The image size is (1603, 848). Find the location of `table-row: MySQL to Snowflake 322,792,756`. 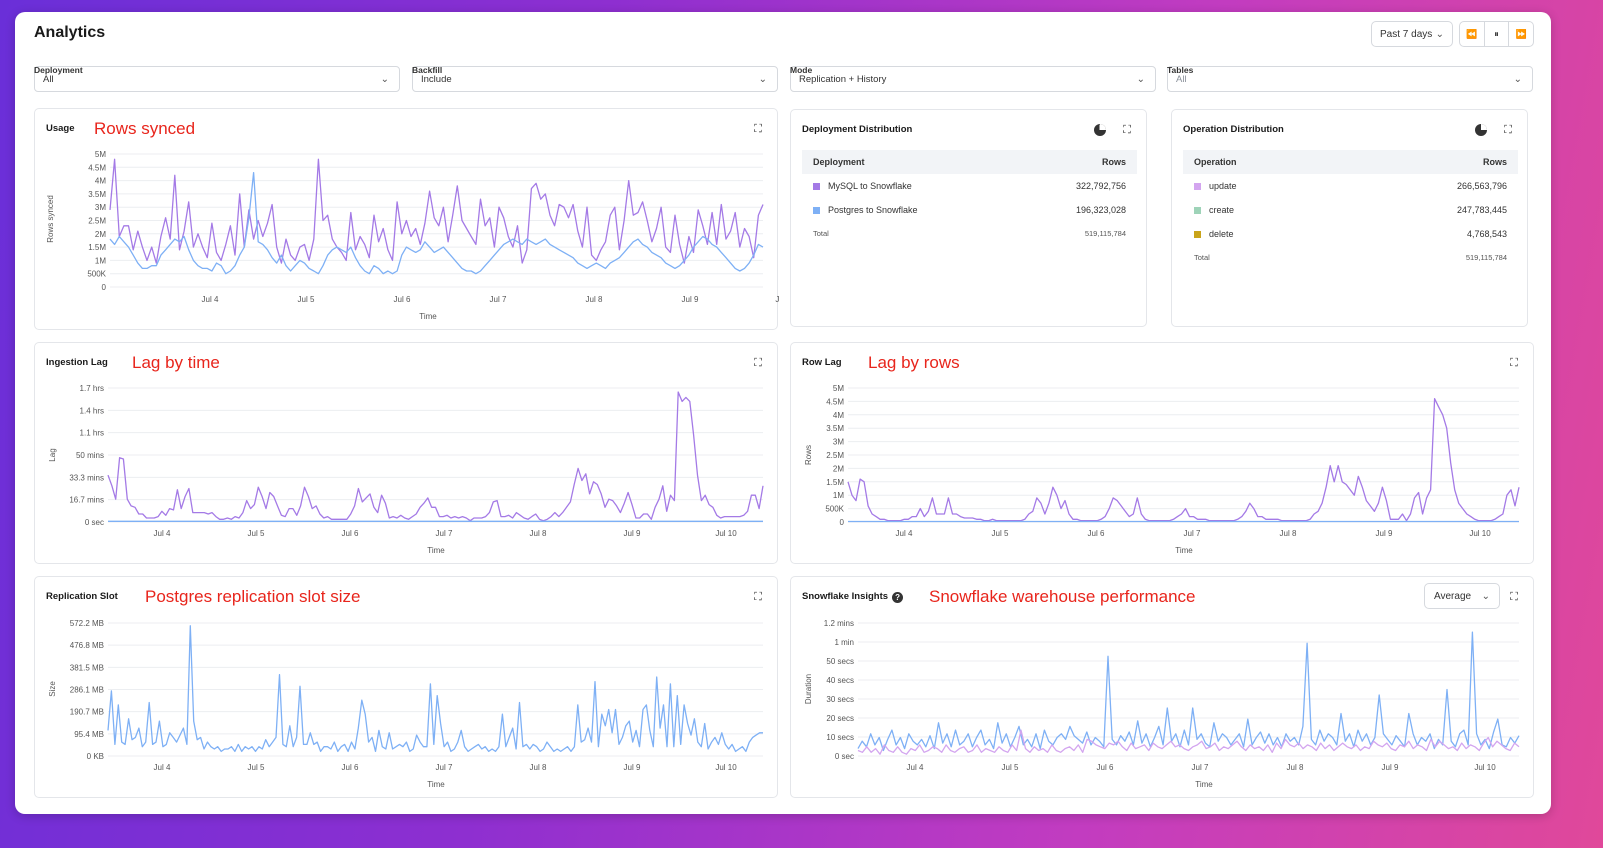

table-row: MySQL to Snowflake 322,792,756 is located at coordinates (969, 186).